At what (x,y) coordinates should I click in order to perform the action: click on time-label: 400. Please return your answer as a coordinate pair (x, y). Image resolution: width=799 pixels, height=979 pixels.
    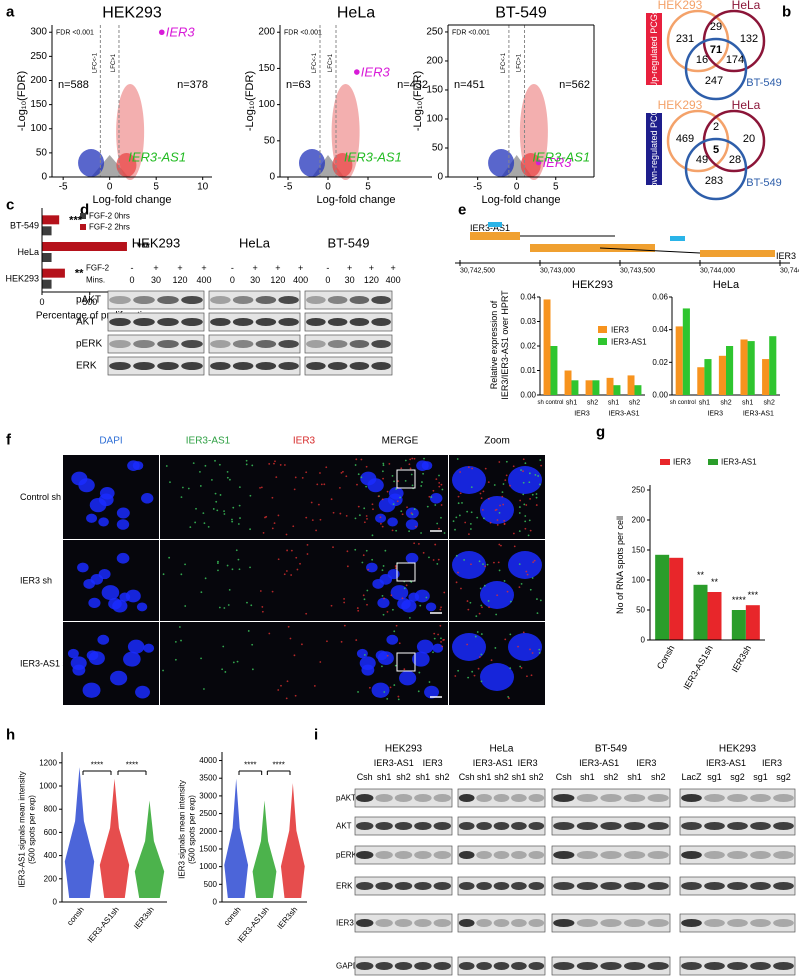
    Looking at the image, I should click on (203, 280).